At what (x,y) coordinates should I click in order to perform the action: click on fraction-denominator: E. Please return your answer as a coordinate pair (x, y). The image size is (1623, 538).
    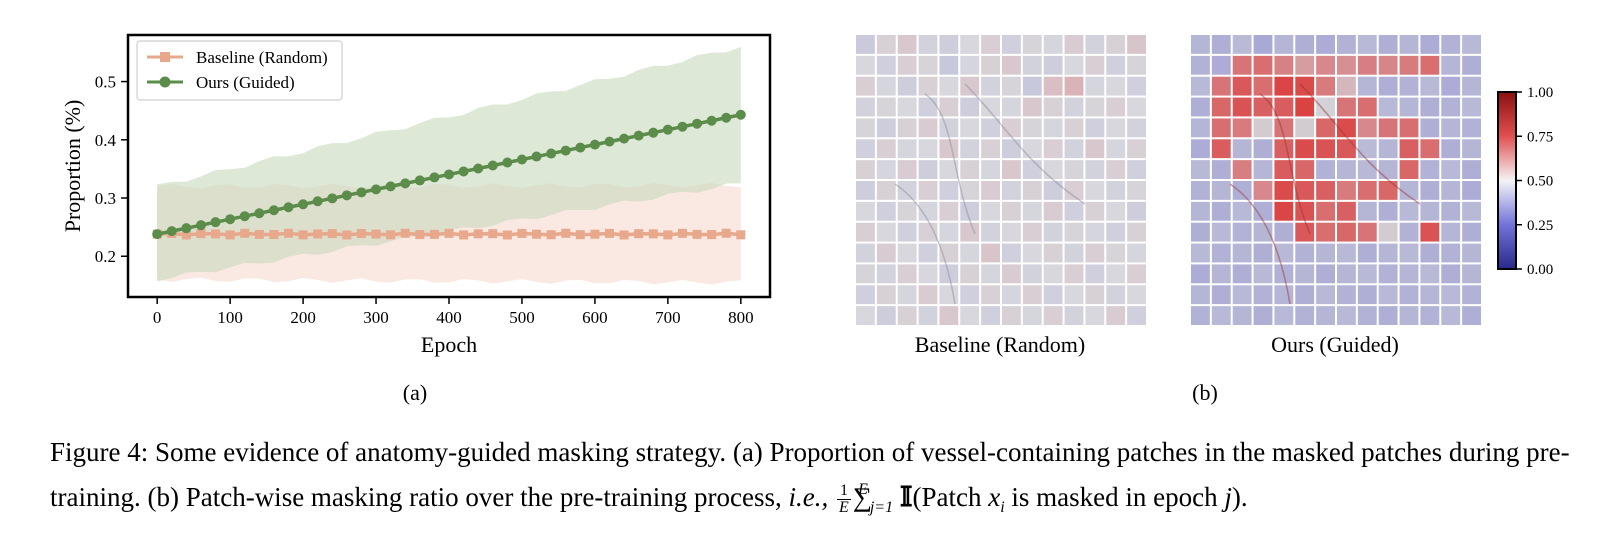
    Looking at the image, I should click on (844, 508).